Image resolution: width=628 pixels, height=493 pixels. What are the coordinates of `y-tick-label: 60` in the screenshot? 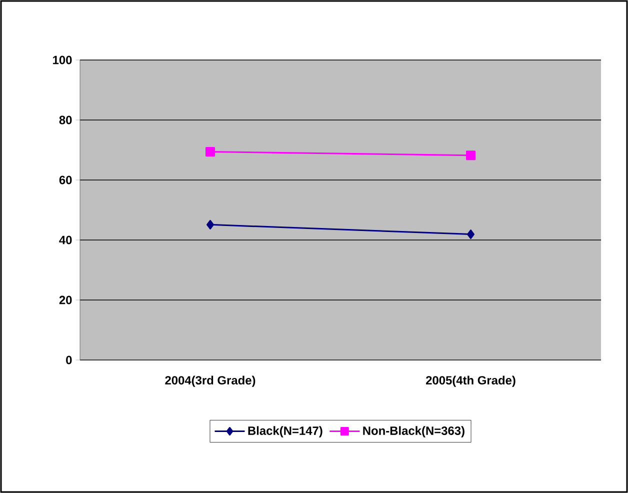 It's located at (65, 180).